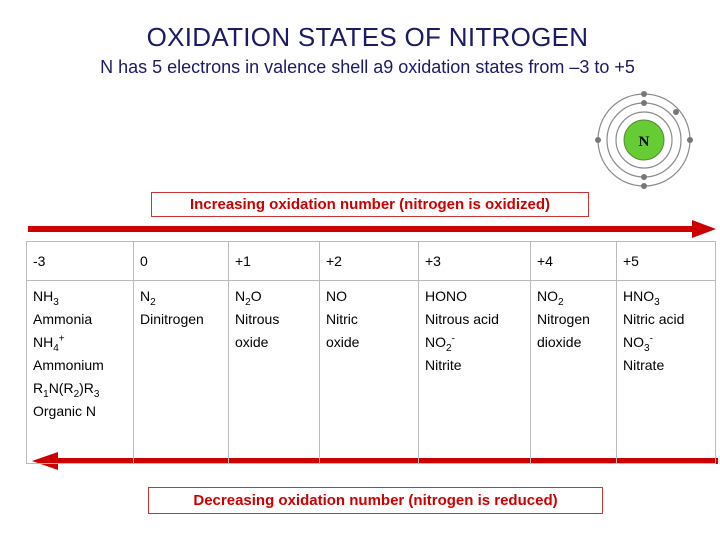  What do you see at coordinates (172, 319) in the screenshot?
I see `name-dinitrogen: Dinitrogen` at bounding box center [172, 319].